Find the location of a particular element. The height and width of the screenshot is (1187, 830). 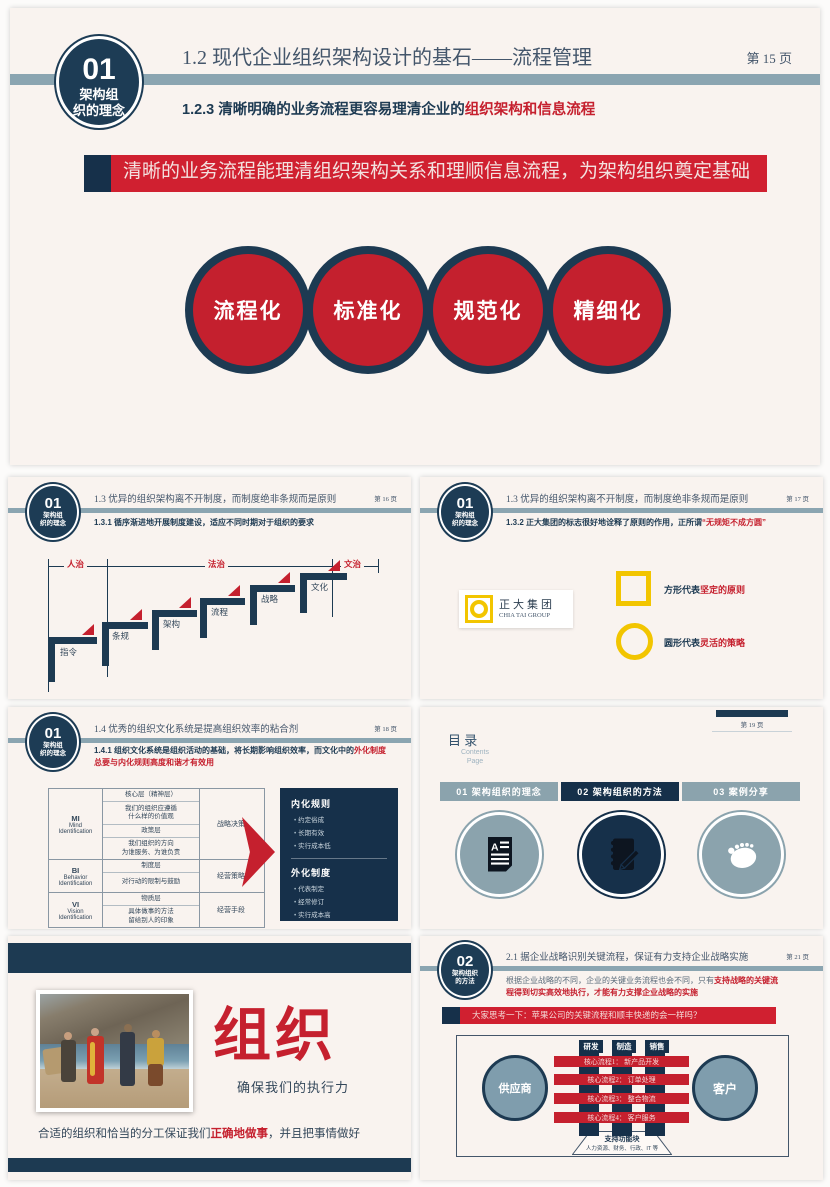

chia-tai-logo-card: 正大集团 CHIA TAI GROUP is located at coordinates (516, 609).